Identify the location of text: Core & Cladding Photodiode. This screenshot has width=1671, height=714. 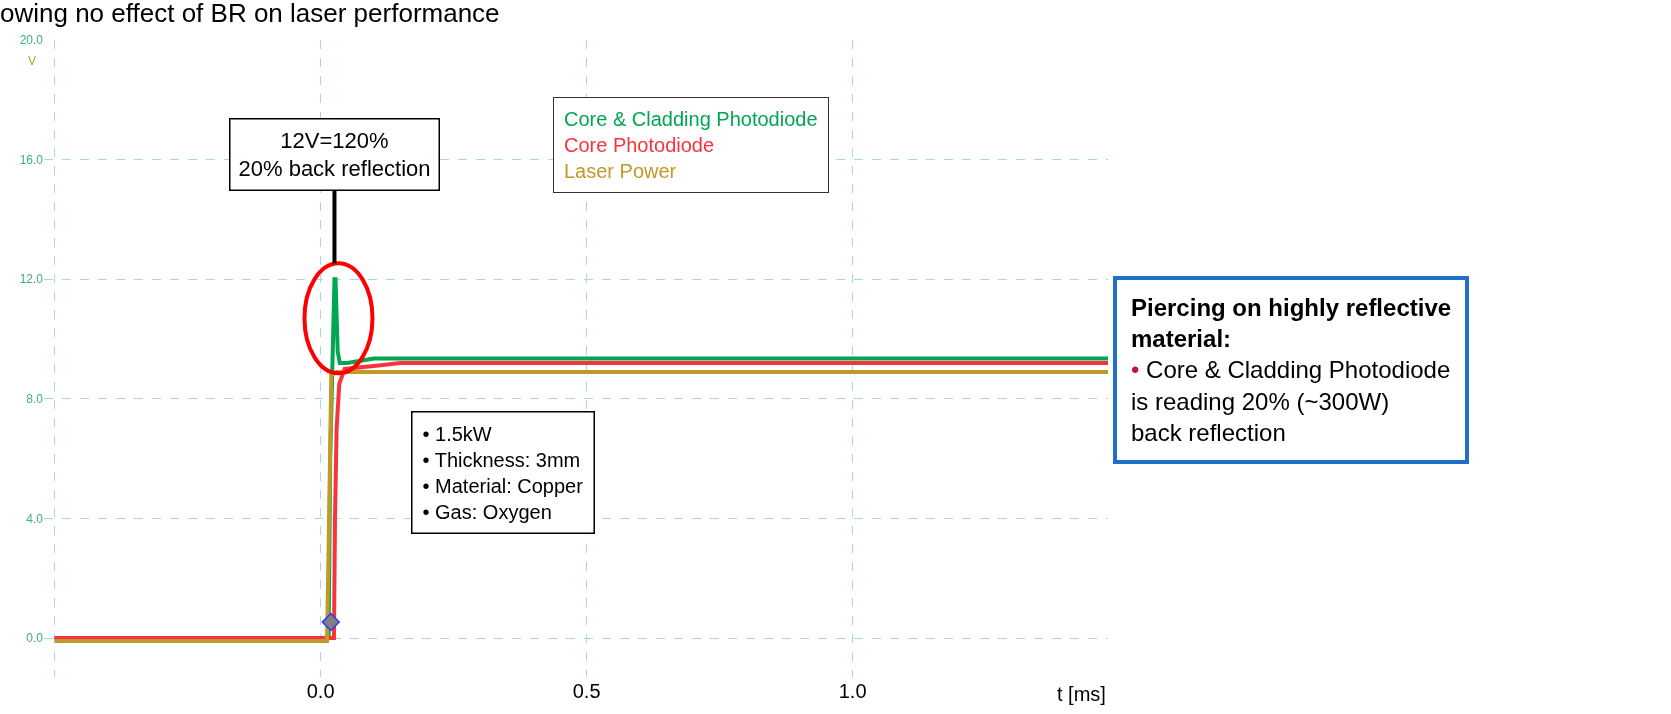
(691, 119).